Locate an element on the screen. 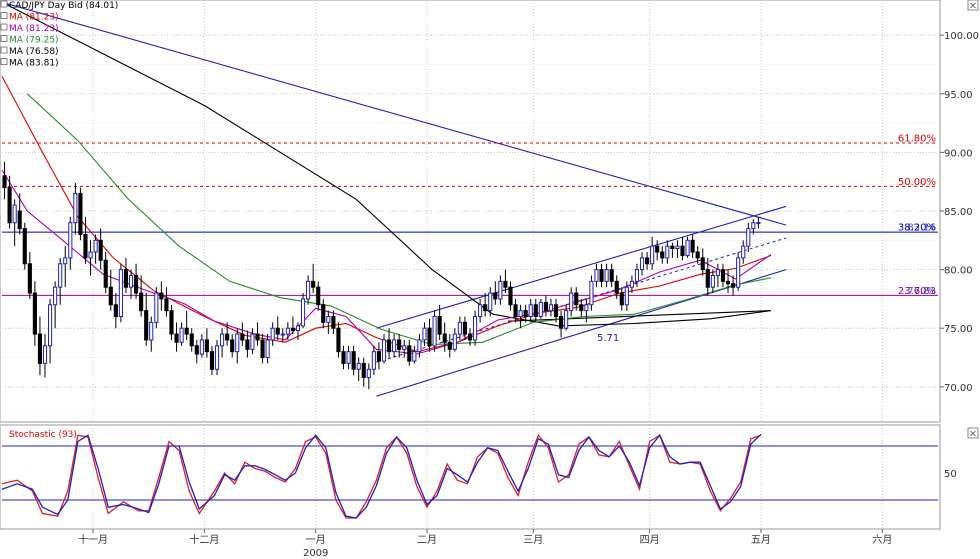 The image size is (980, 559). date-axis-label: 十一月 is located at coordinates (93, 539).